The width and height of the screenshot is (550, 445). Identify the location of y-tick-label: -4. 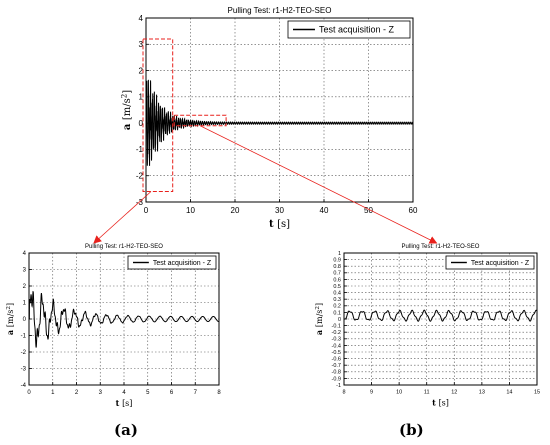
(24, 386).